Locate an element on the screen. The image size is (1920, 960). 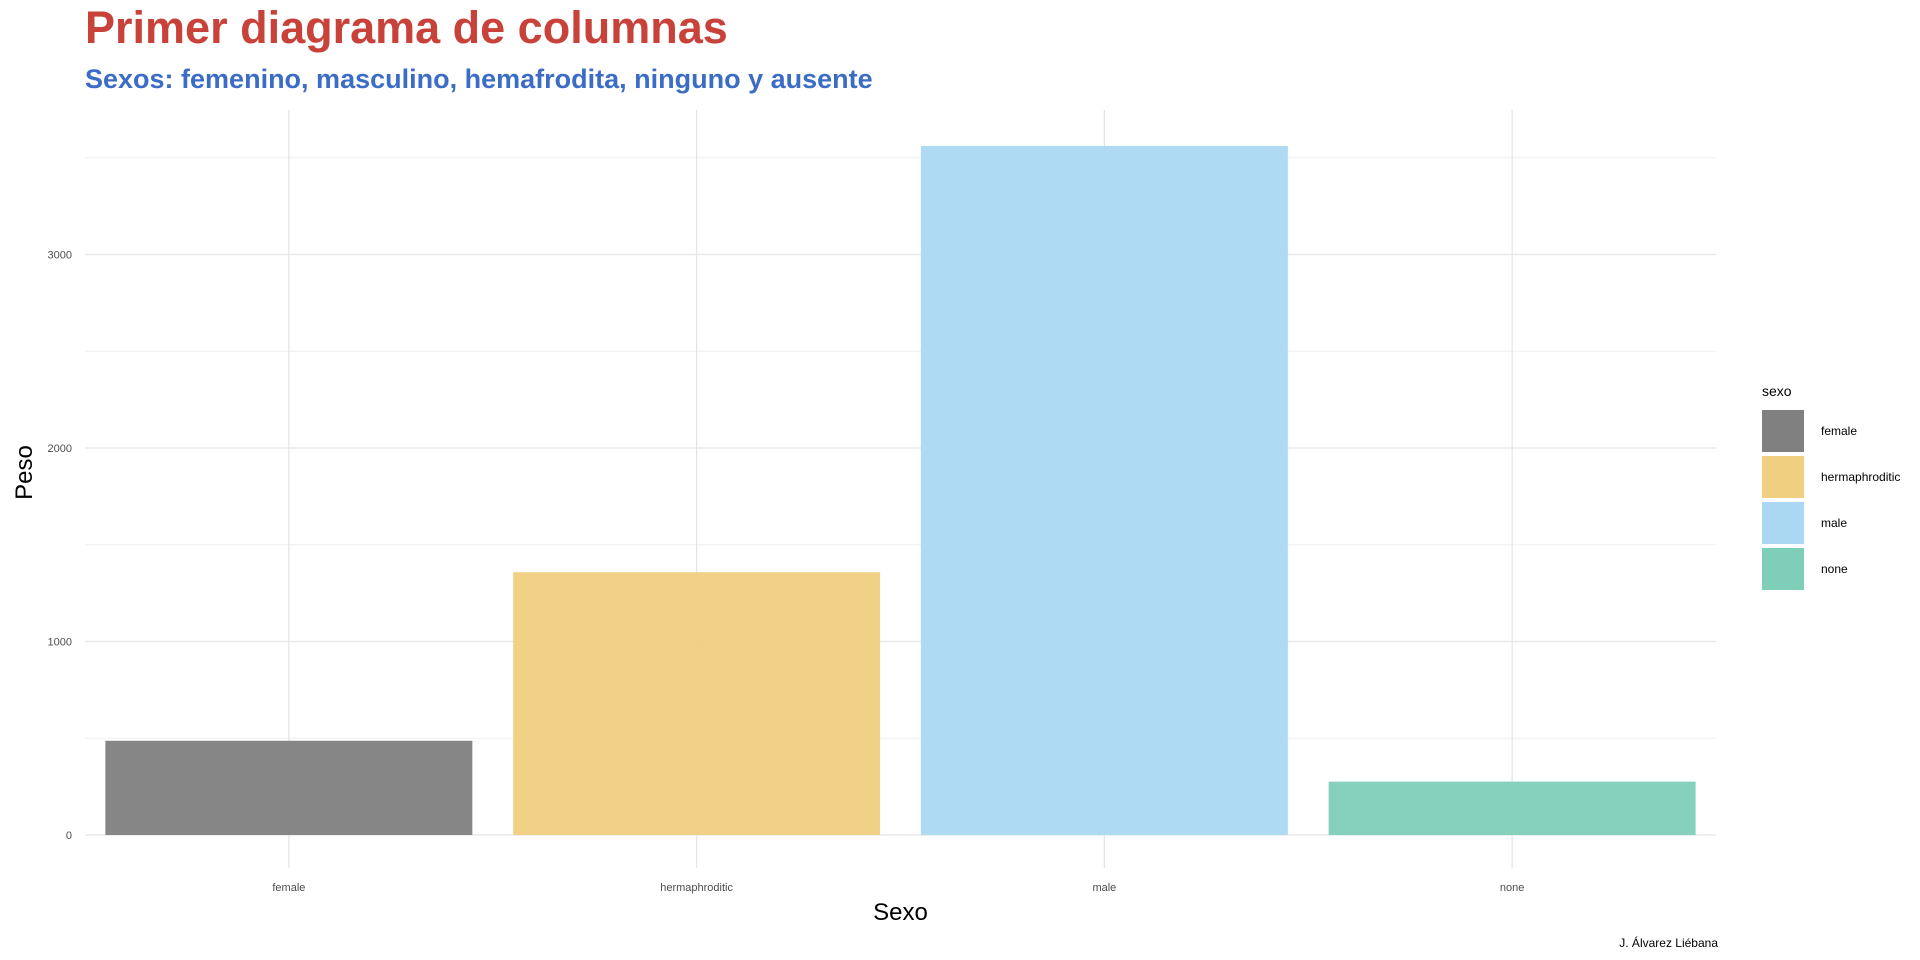
chart-title: Primer diagrama de columnas is located at coordinates (406, 27).